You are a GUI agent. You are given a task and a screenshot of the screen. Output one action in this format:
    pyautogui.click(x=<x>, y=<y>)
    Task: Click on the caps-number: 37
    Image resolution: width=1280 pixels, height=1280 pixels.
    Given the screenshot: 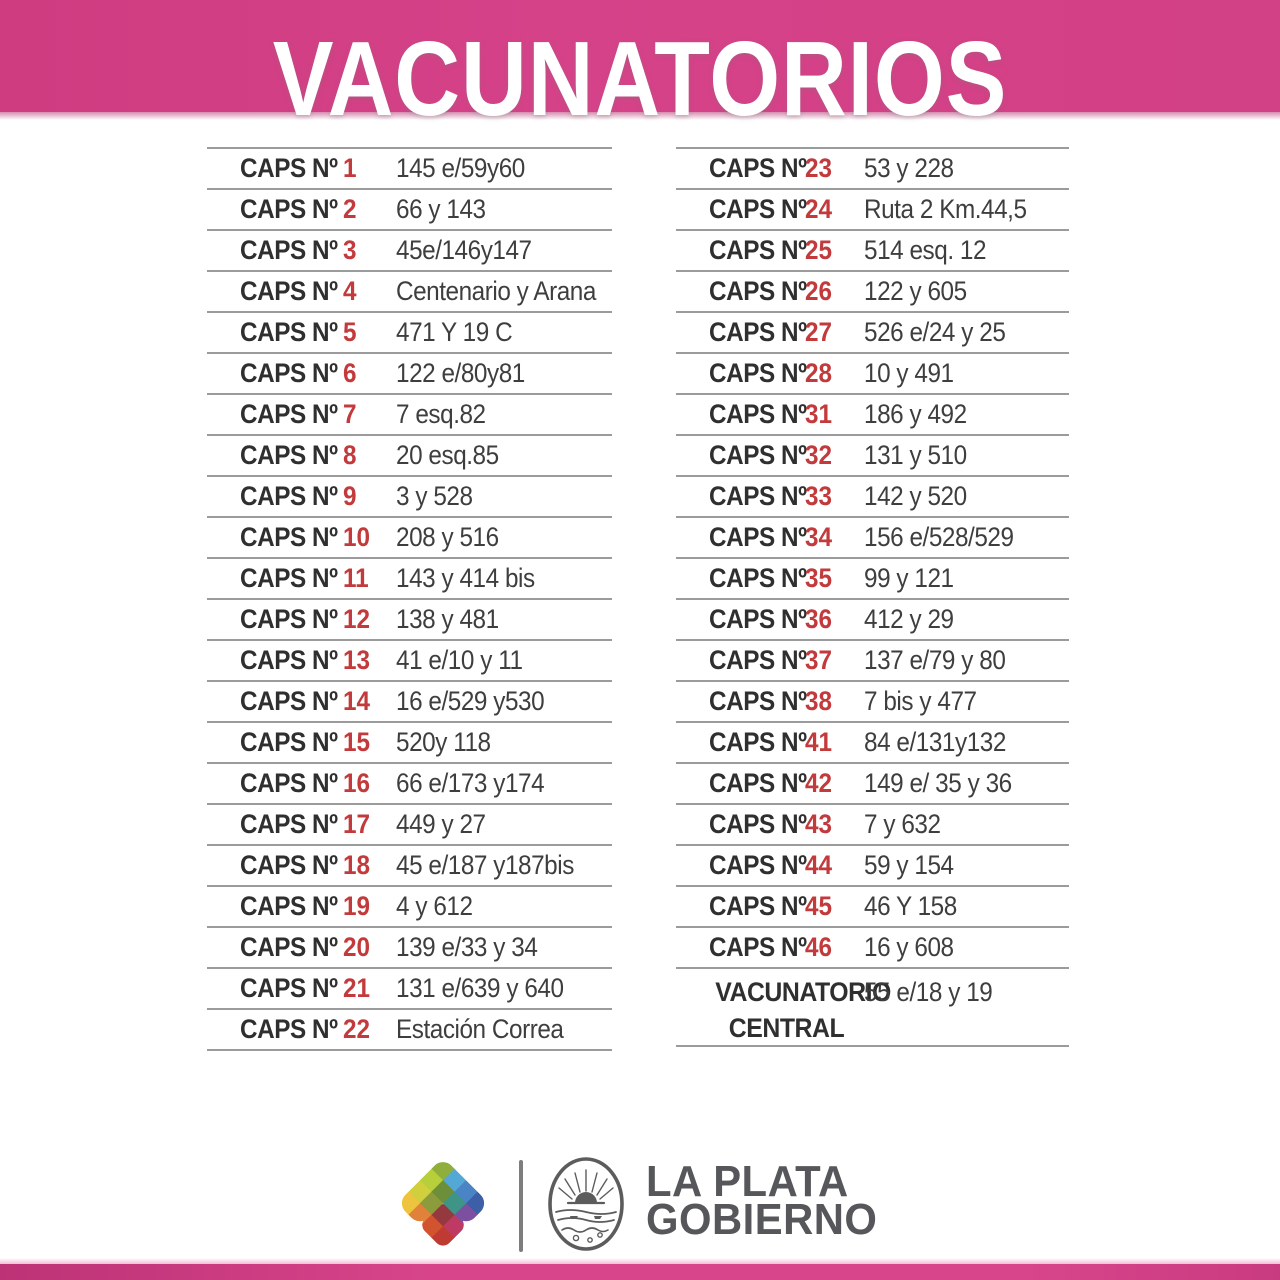 What is the action you would take?
    pyautogui.click(x=819, y=660)
    